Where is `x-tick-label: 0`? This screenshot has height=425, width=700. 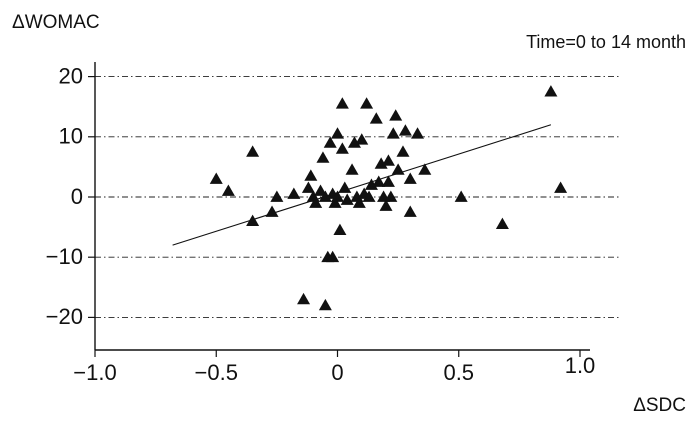
x-tick-label: 0 is located at coordinates (337, 372).